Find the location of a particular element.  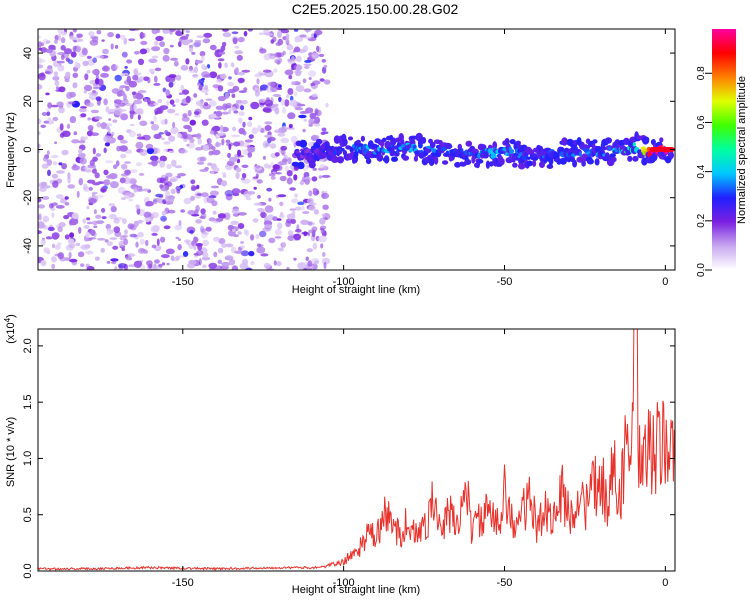

spectrogram-y-label: Frequency (Hz) is located at coordinates (11, 150).